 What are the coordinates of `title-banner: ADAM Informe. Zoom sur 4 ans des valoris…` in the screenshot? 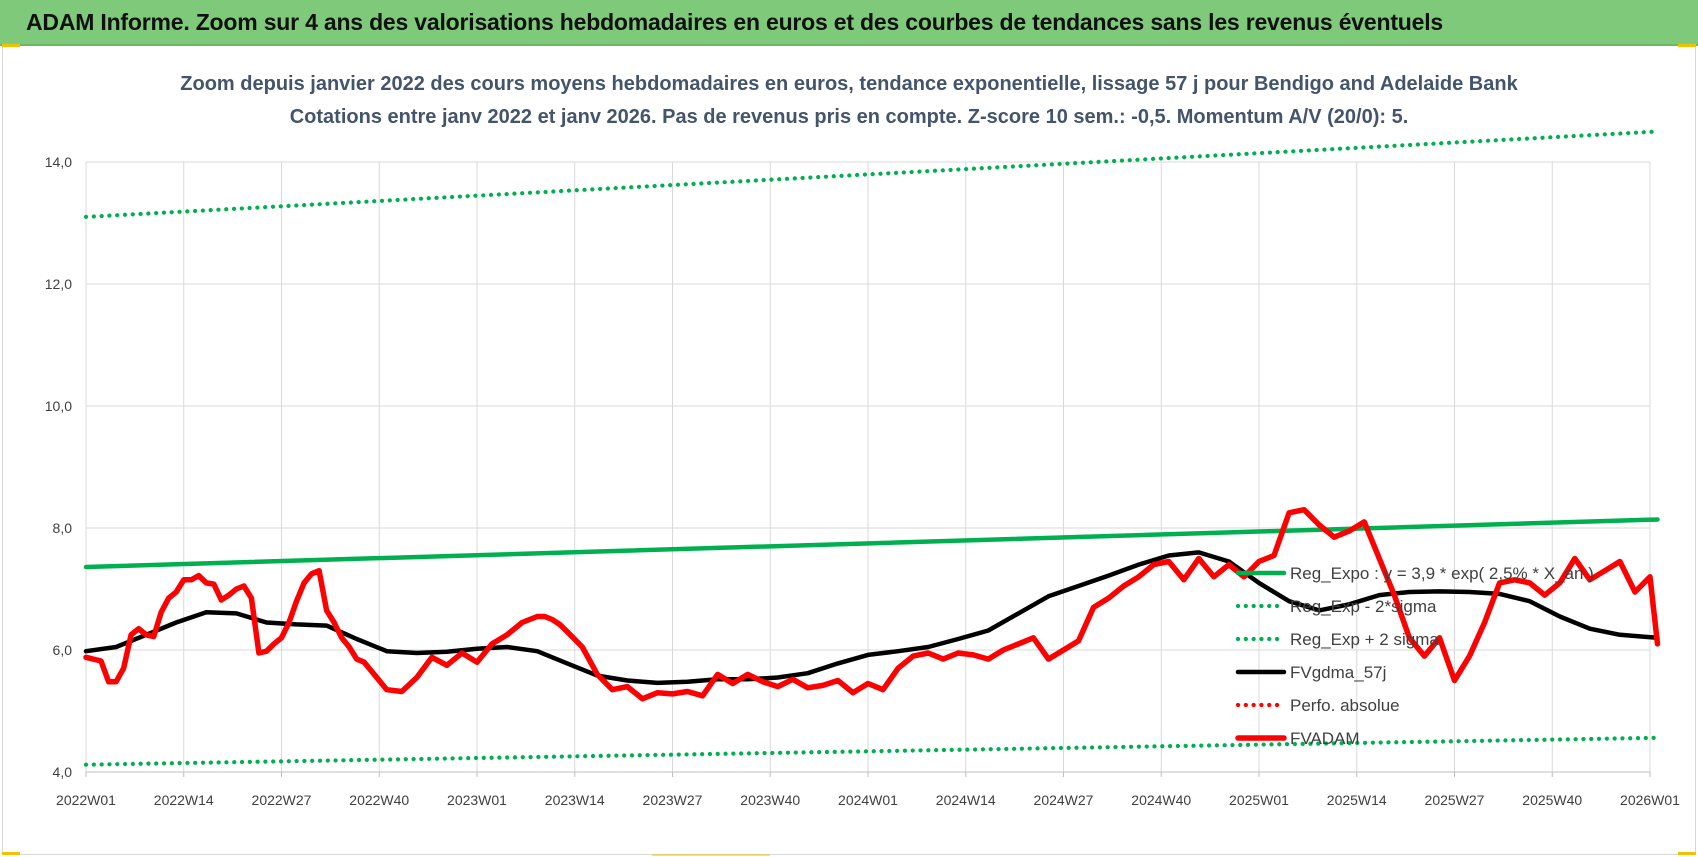 It's located at (849, 23).